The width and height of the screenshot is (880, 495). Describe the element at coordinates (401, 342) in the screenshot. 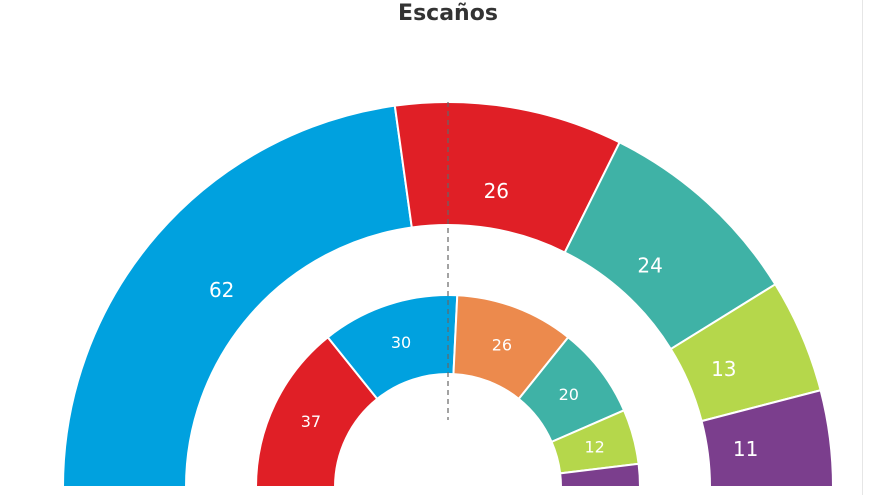

I see `inner-slice-label-1: 30` at that location.